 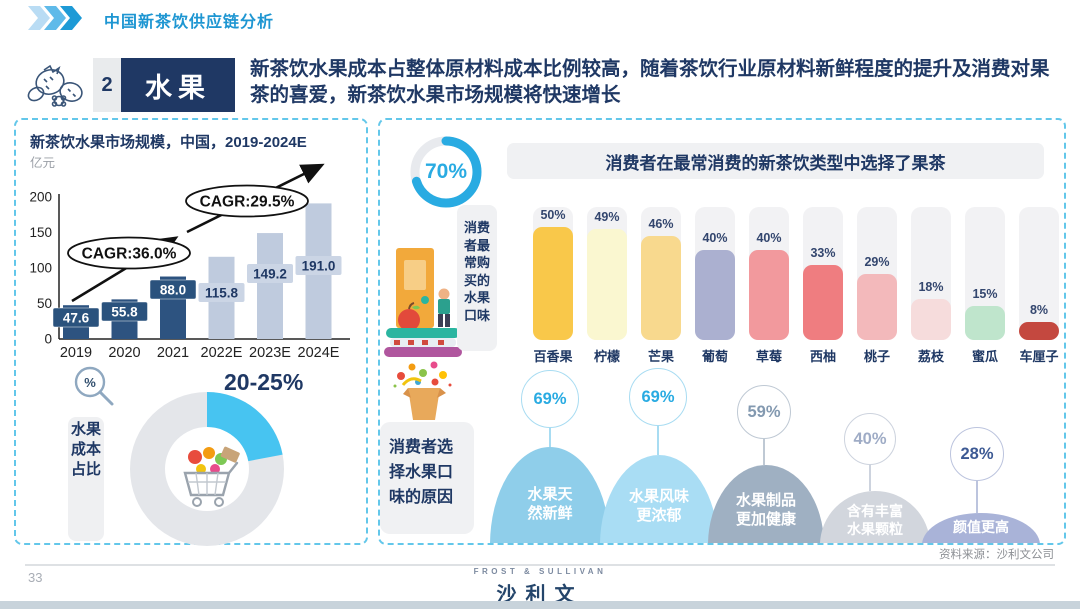 I want to click on fruit-bar-label: 百香果, so click(x=553, y=356).